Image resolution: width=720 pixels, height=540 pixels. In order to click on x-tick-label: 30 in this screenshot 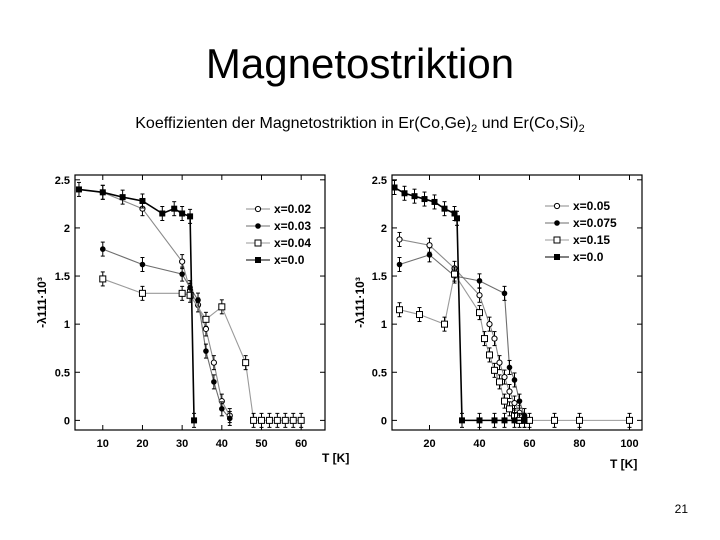, I will do `click(182, 444)`.